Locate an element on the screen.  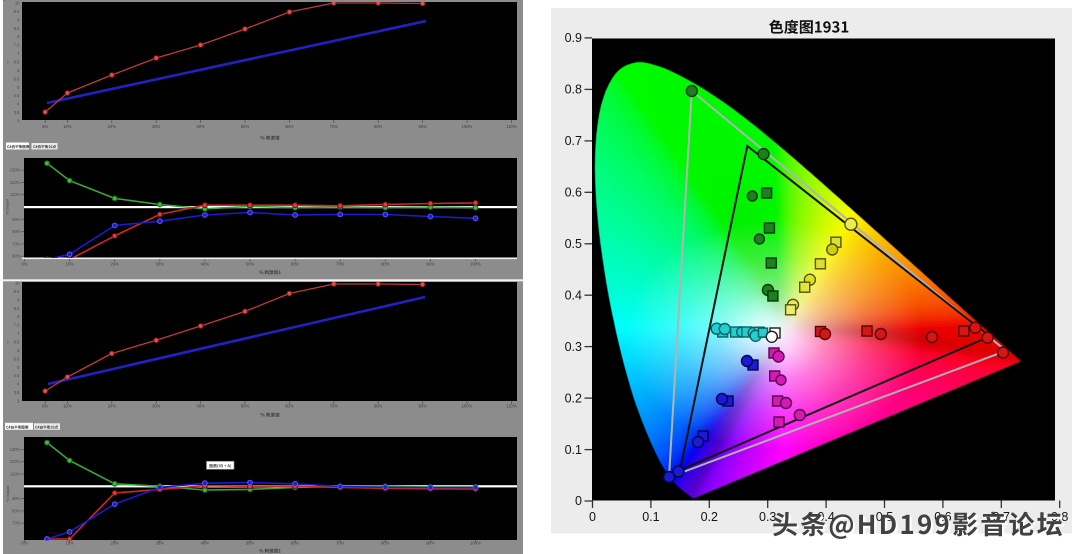
svg-text: 3 is located at coordinates (18, 120).